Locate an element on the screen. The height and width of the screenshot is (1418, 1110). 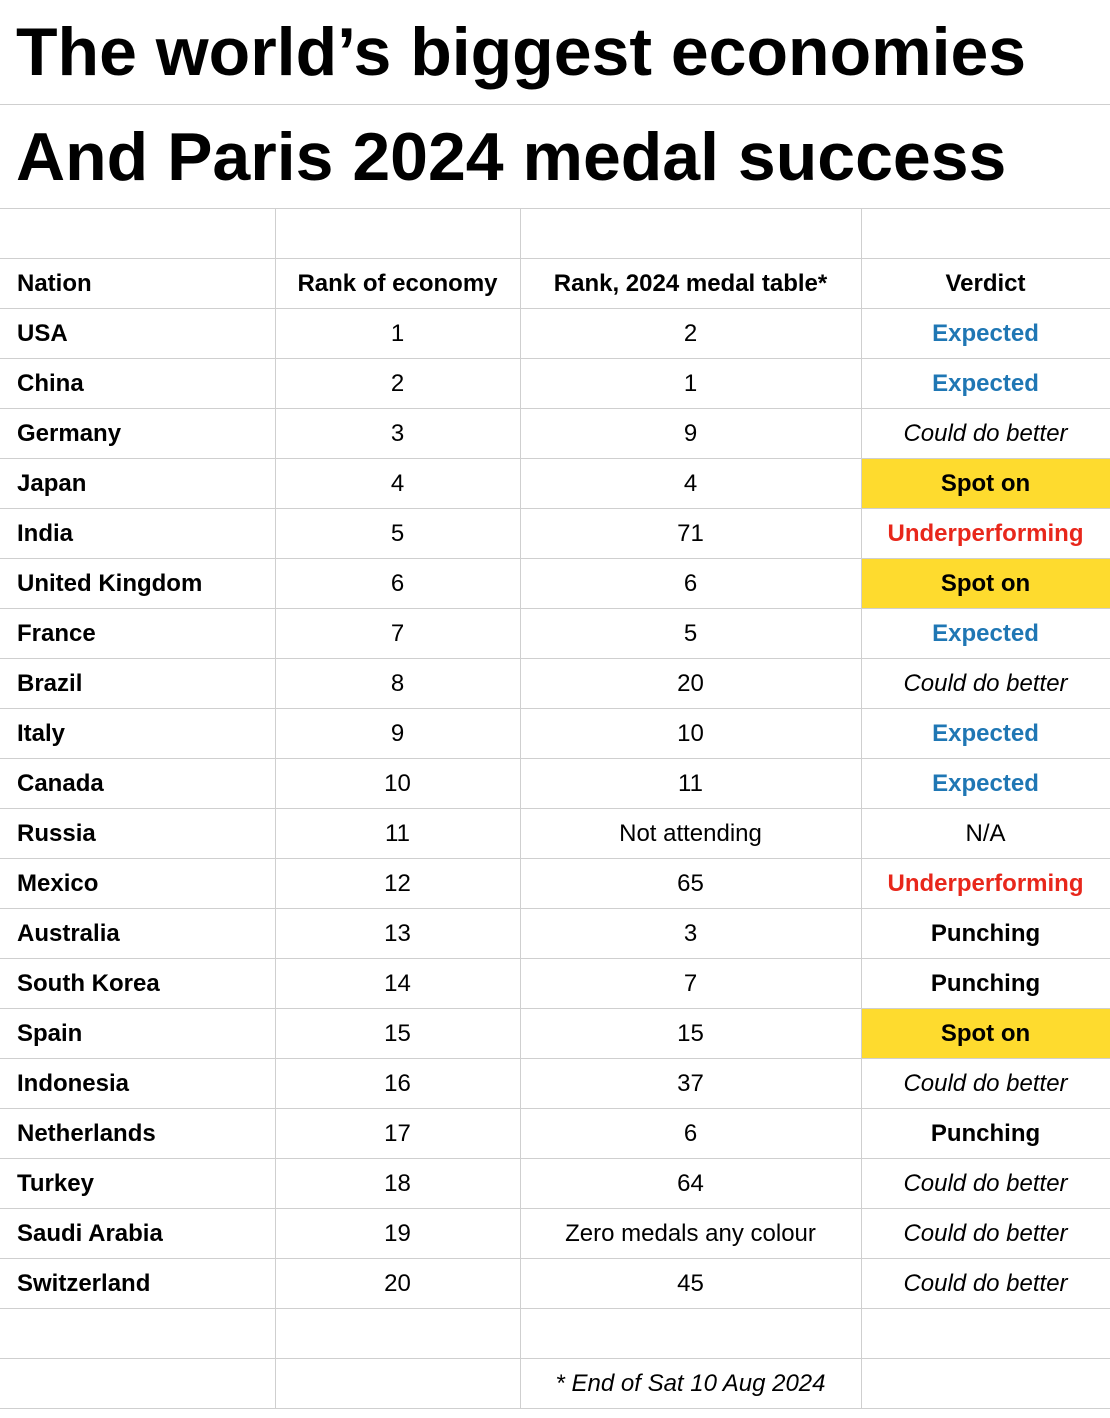
table-row: Spain 15 15 Spot on is located at coordinates (555, 1033).